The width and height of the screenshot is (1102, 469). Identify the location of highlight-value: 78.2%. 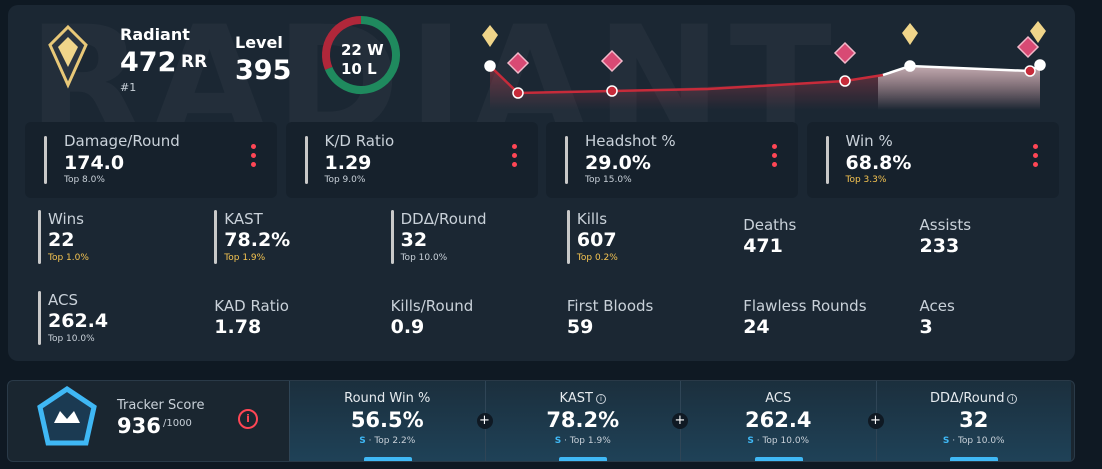
(583, 420).